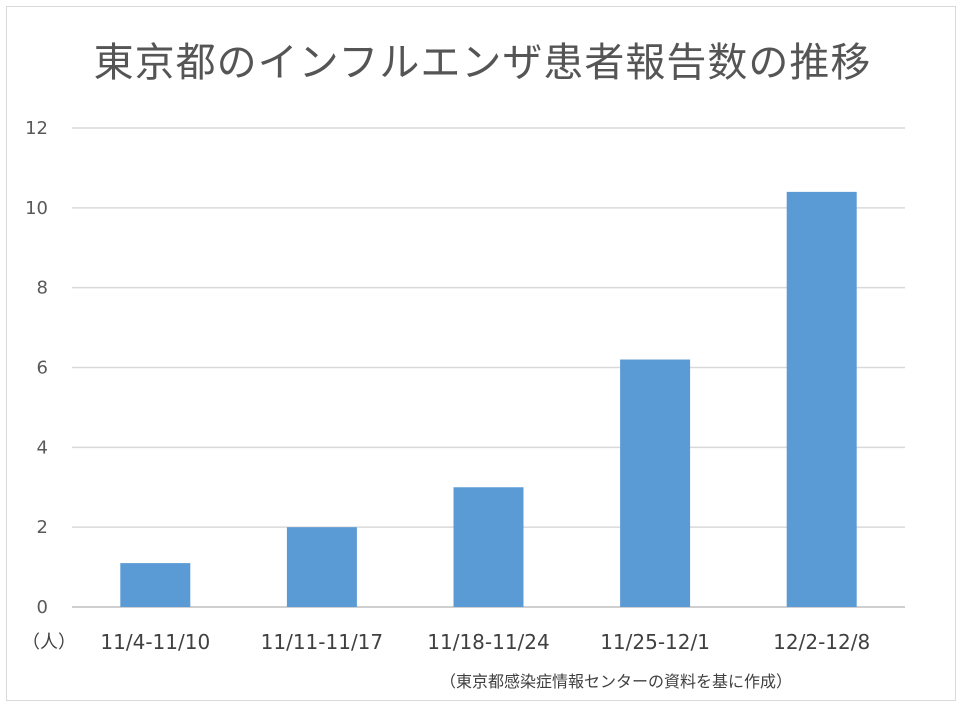 Image resolution: width=965 pixels, height=709 pixels. What do you see at coordinates (42, 288) in the screenshot?
I see `y-tick-label: 8` at bounding box center [42, 288].